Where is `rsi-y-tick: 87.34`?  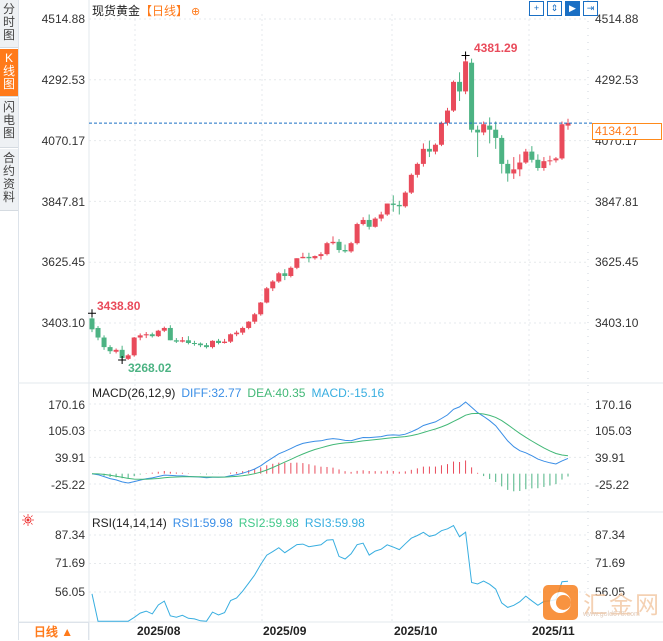
rsi-y-tick: 87.34 is located at coordinates (69, 535).